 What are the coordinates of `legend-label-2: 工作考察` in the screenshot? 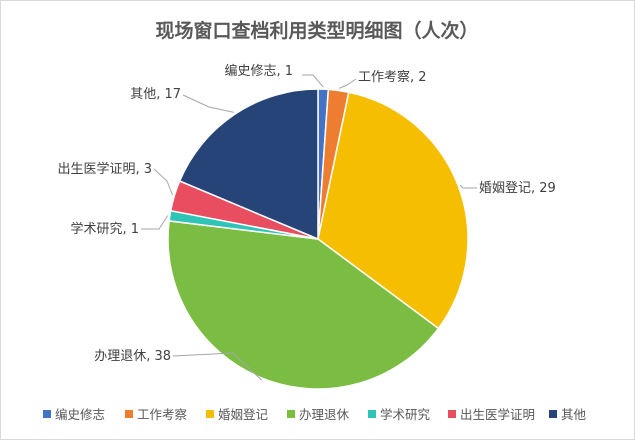 It's located at (162, 414).